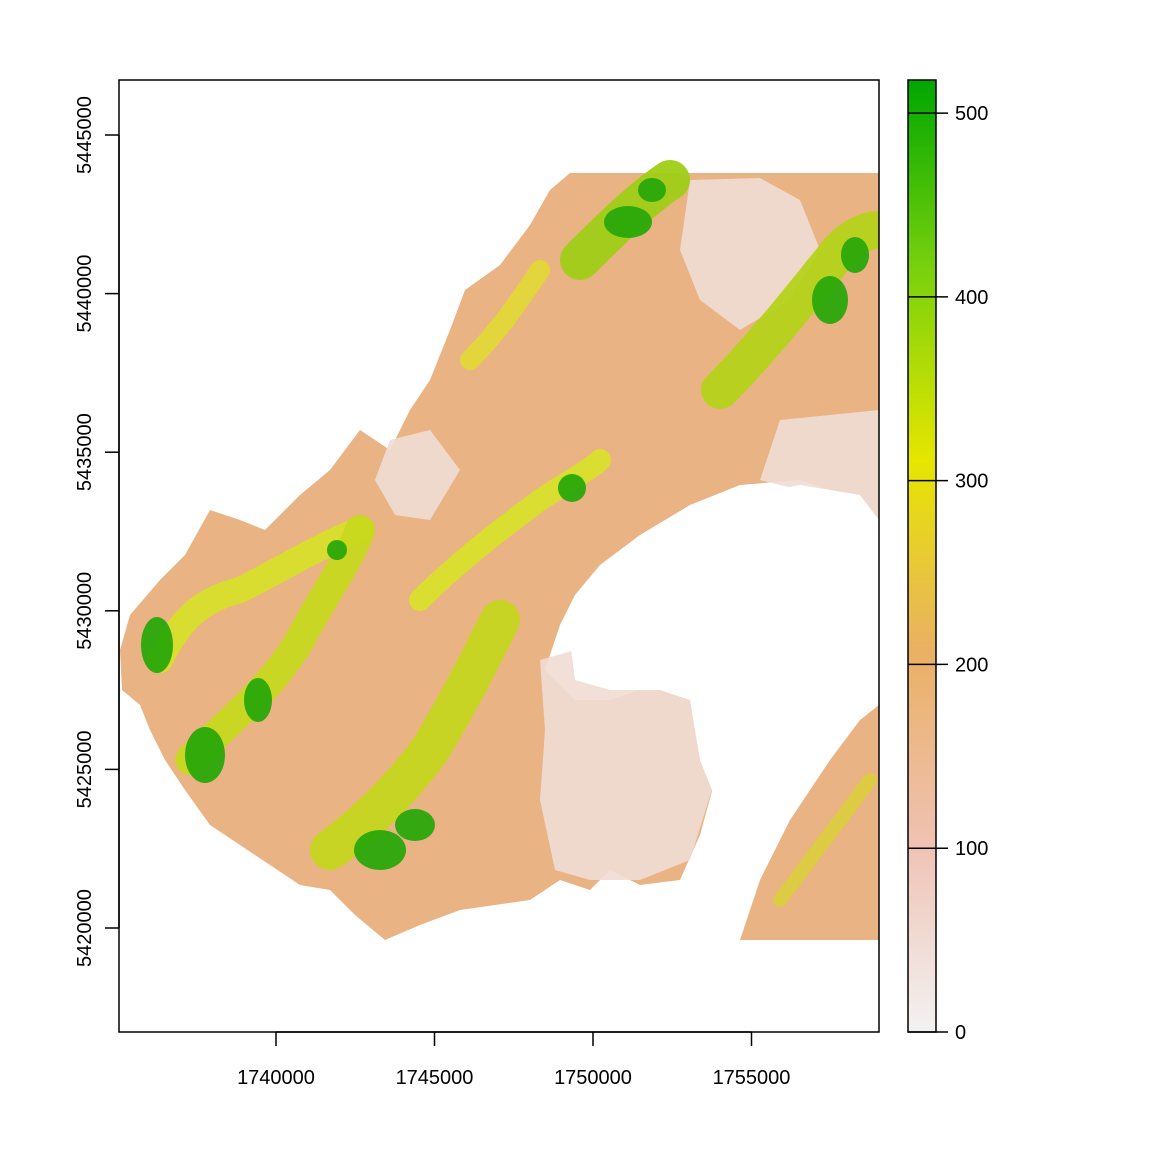 The width and height of the screenshot is (1152, 1152). Describe the element at coordinates (971, 665) in the screenshot. I see `legend-tick-label: 200` at that location.